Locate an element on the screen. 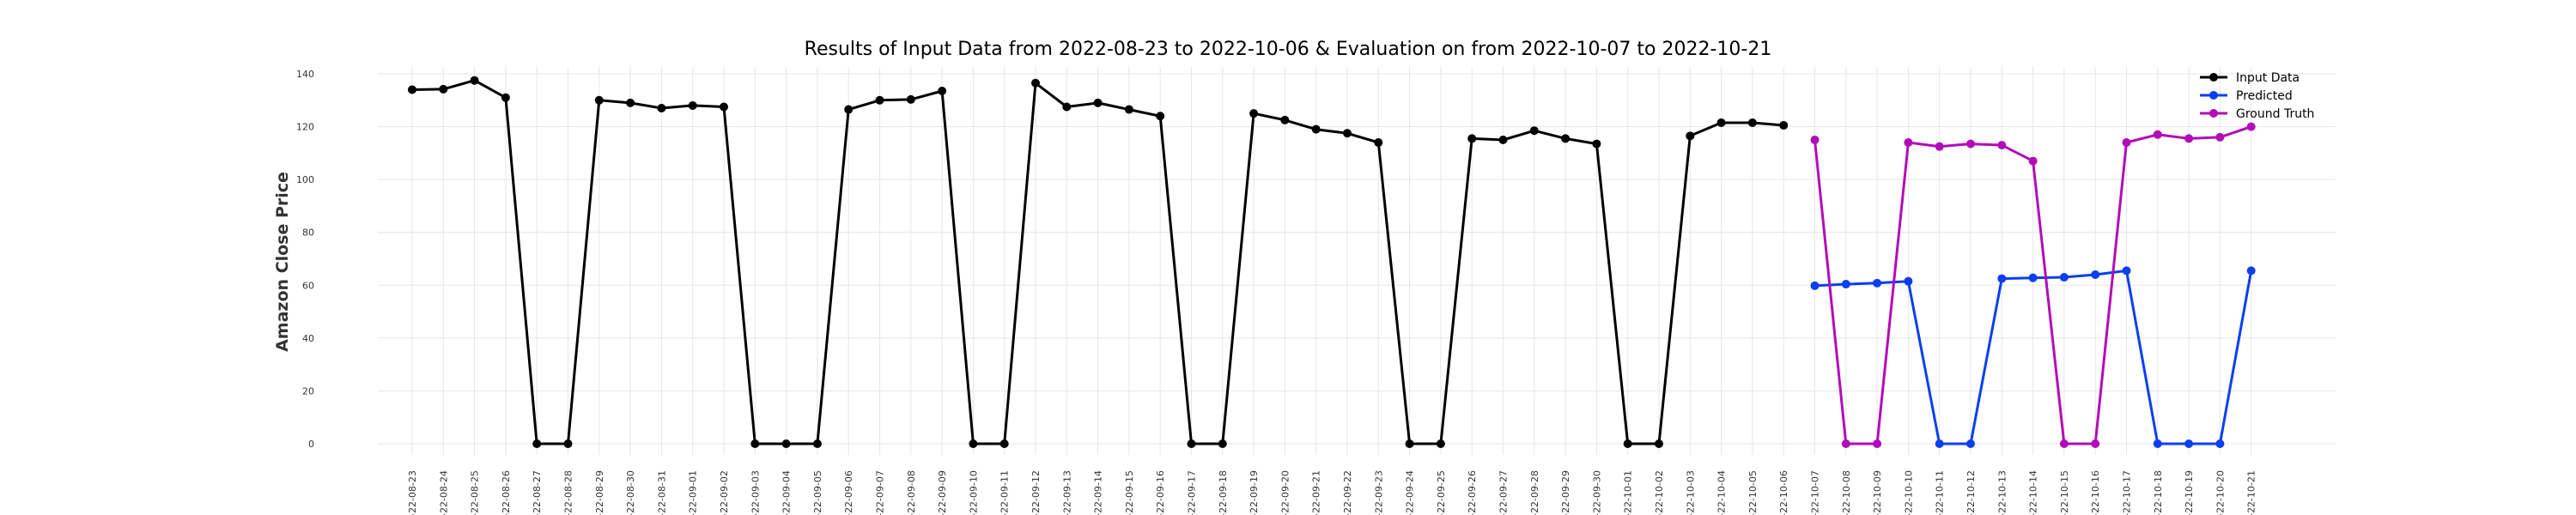  y-tick-label: 60 is located at coordinates (308, 285).